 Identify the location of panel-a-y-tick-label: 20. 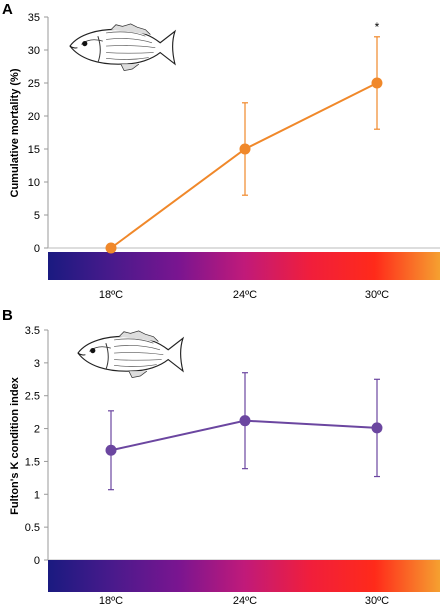
(34, 117).